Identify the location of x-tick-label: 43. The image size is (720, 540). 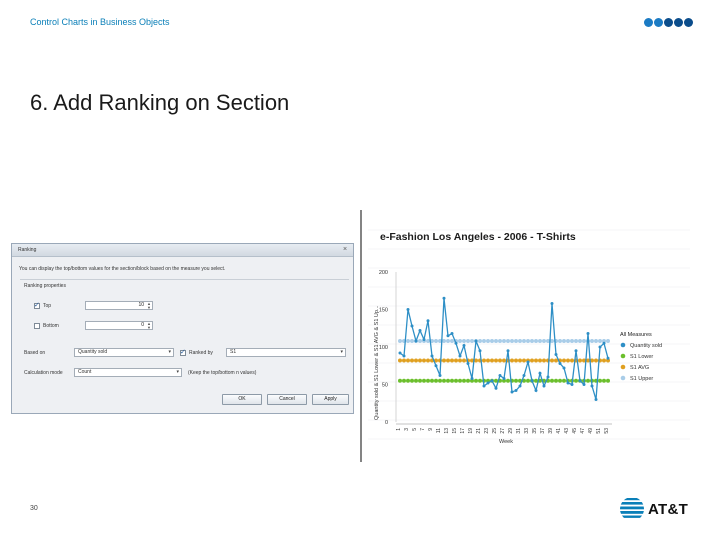
(567, 431).